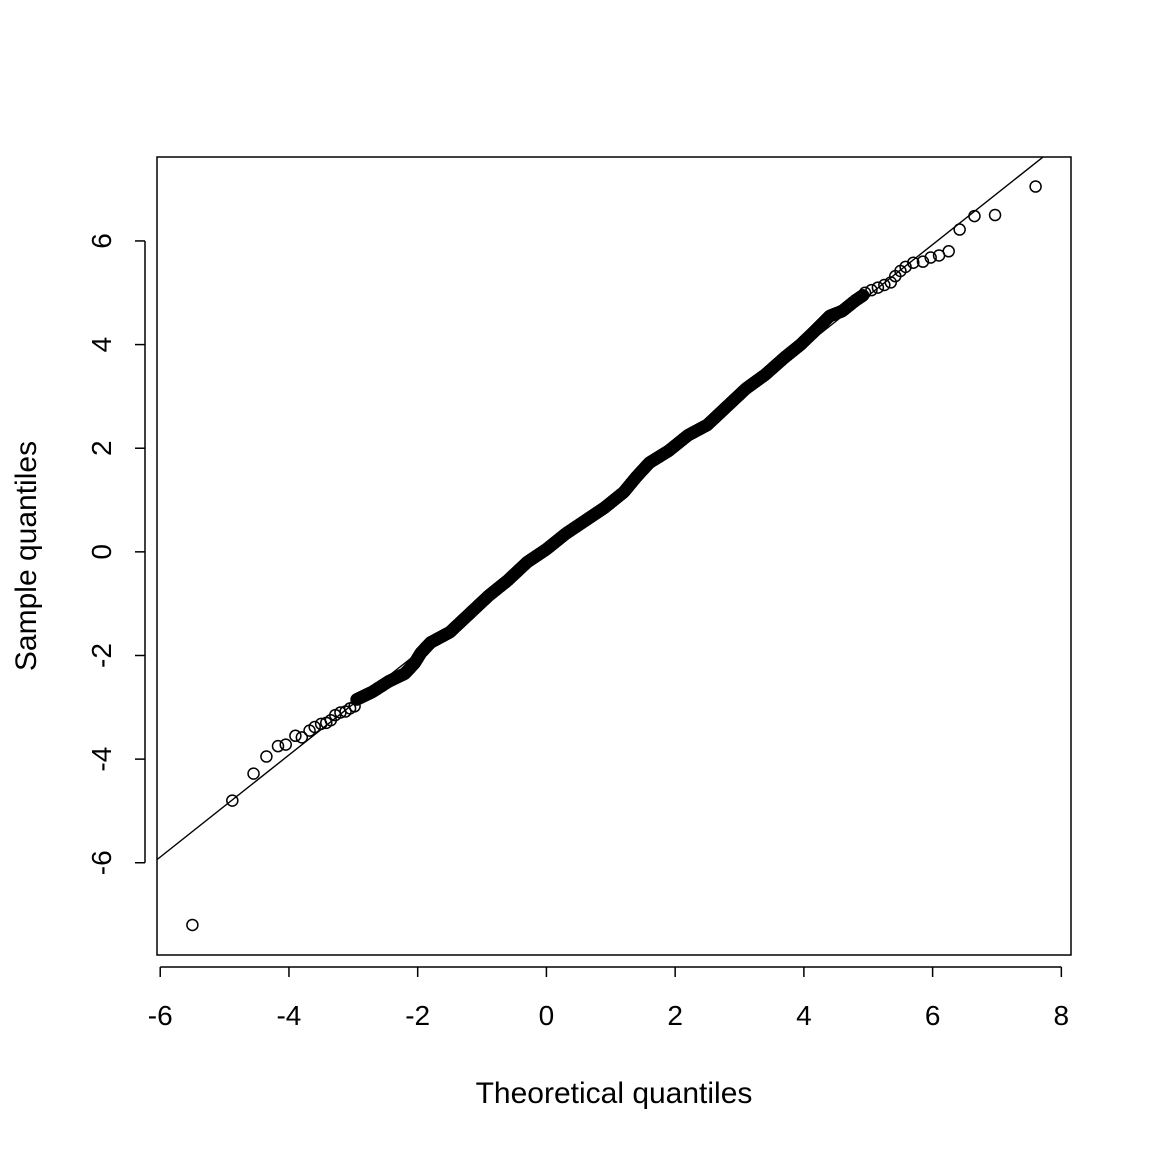  What do you see at coordinates (101, 759) in the screenshot?
I see `y-tick-label: -4` at bounding box center [101, 759].